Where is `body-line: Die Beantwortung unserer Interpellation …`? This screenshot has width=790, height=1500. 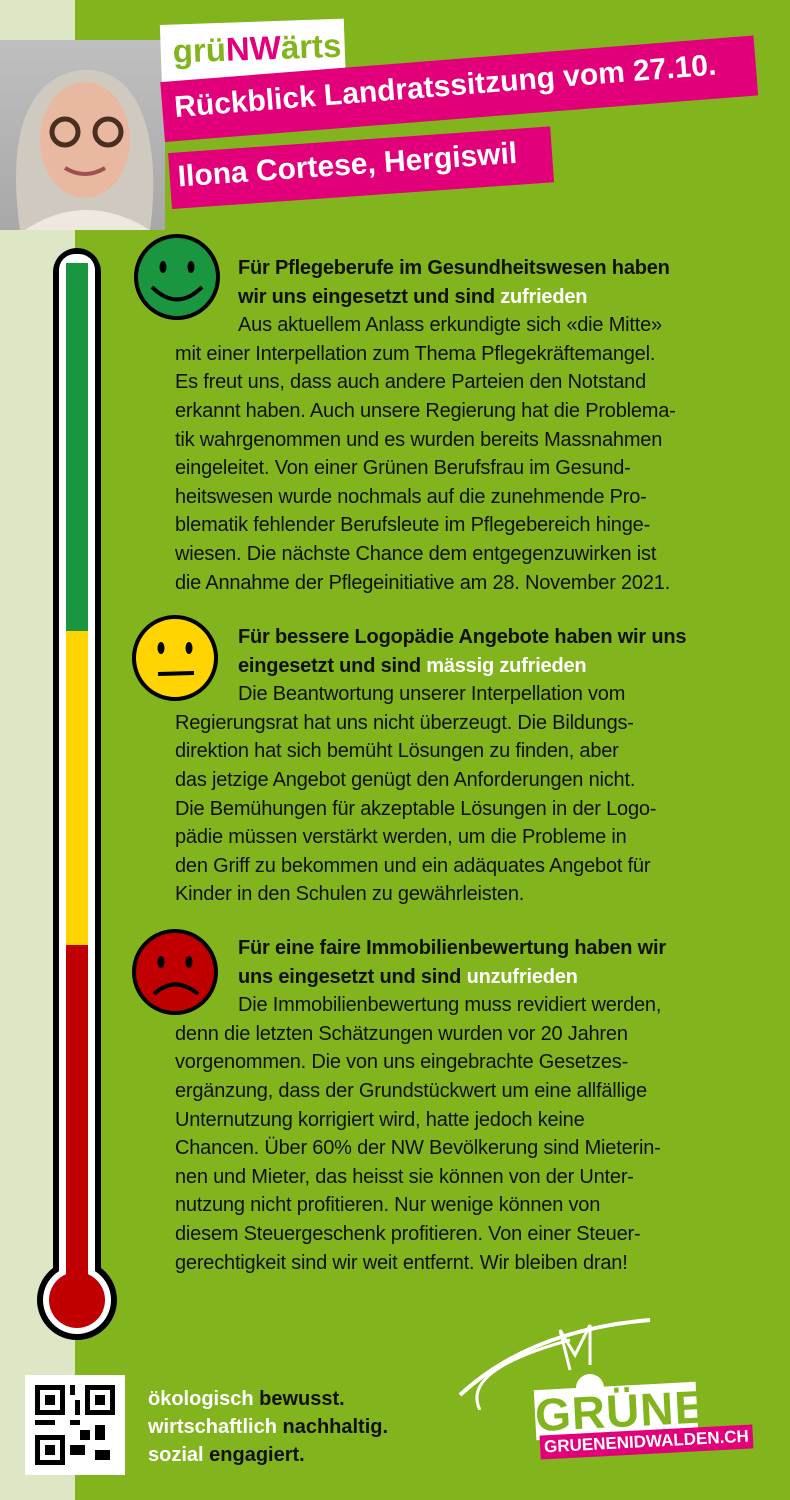
body-line: Die Beantwortung unserer Interpellation … is located at coordinates (432, 694).